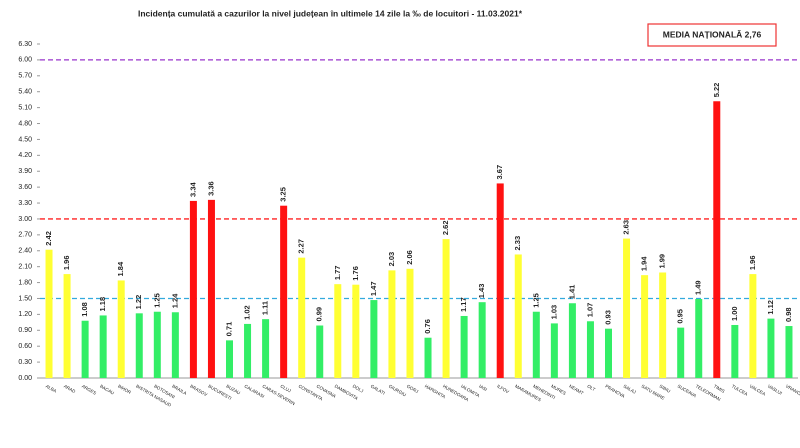  What do you see at coordinates (358, 389) in the screenshot?
I see `x-tick-label: DOLJ` at bounding box center [358, 389].